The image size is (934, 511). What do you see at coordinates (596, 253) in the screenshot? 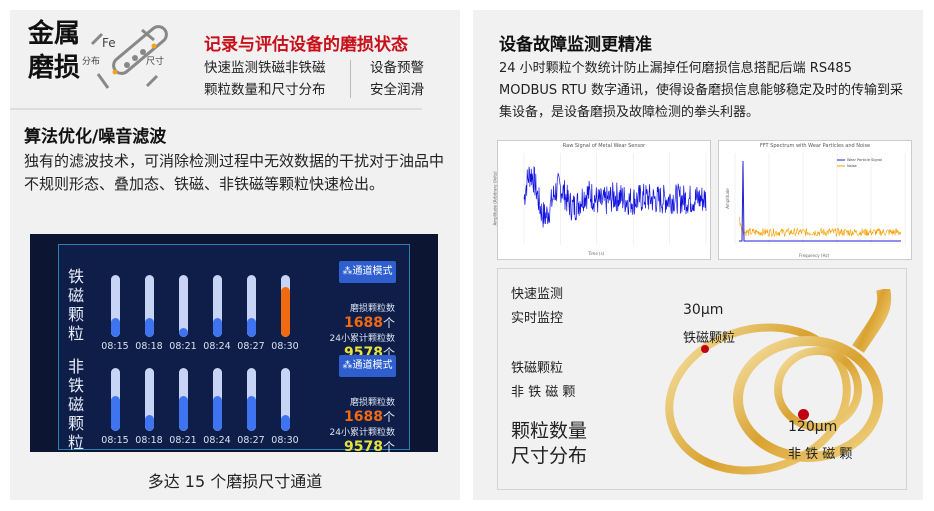
I see `x-axis-label: Time (s)` at bounding box center [596, 253].